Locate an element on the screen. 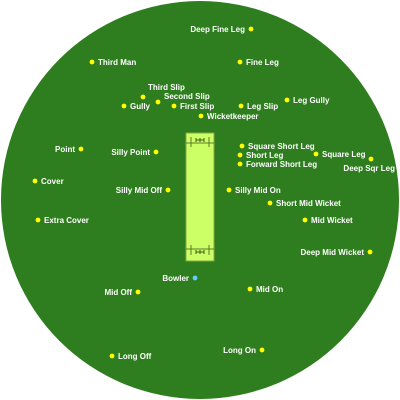  position-silly-point: Silly Point is located at coordinates (135, 152).